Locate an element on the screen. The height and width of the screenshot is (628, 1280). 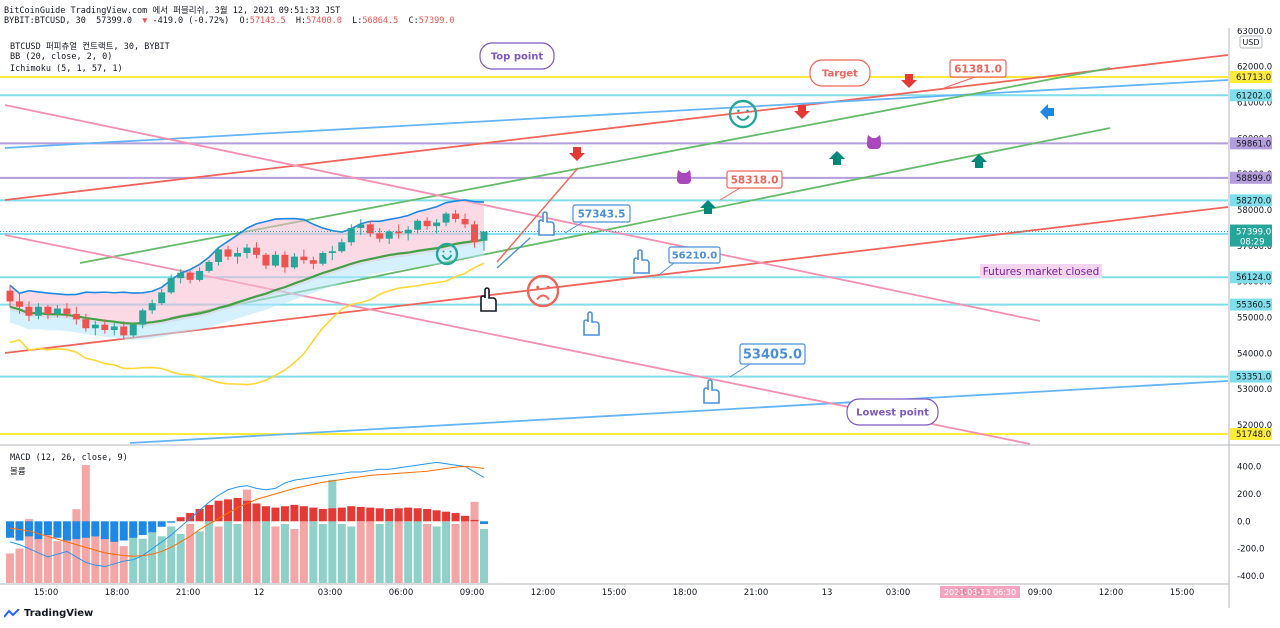
time-tick: 09:00 is located at coordinates (472, 593).